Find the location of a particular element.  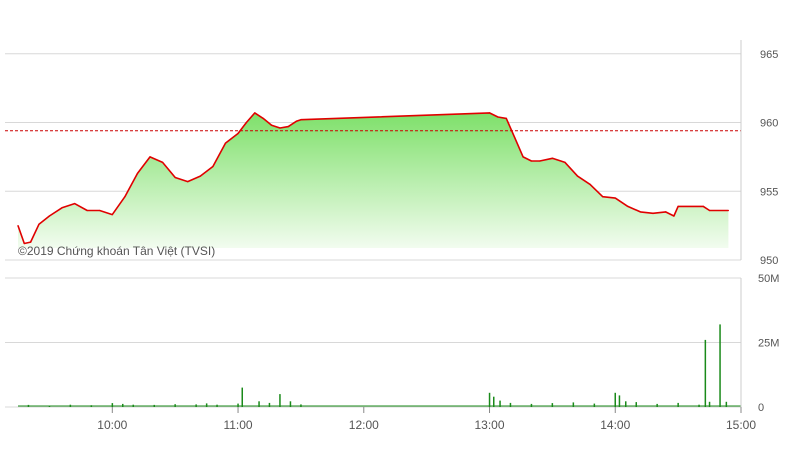

volume-y-tick-label: 50M is located at coordinates (768, 279).